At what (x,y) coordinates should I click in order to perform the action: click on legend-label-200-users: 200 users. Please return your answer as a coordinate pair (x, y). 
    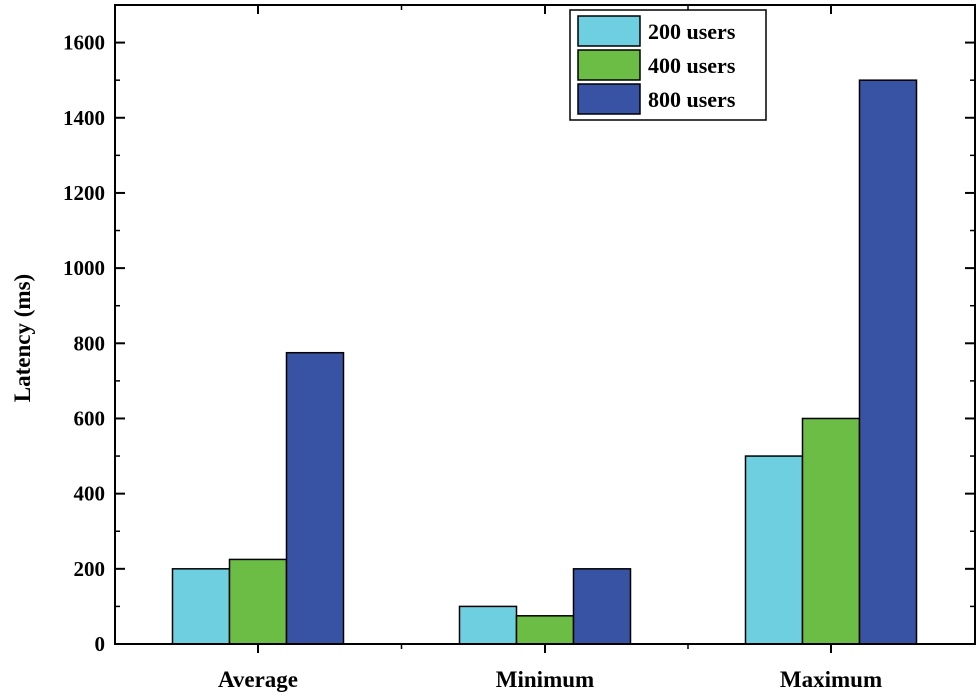
    Looking at the image, I should click on (692, 31).